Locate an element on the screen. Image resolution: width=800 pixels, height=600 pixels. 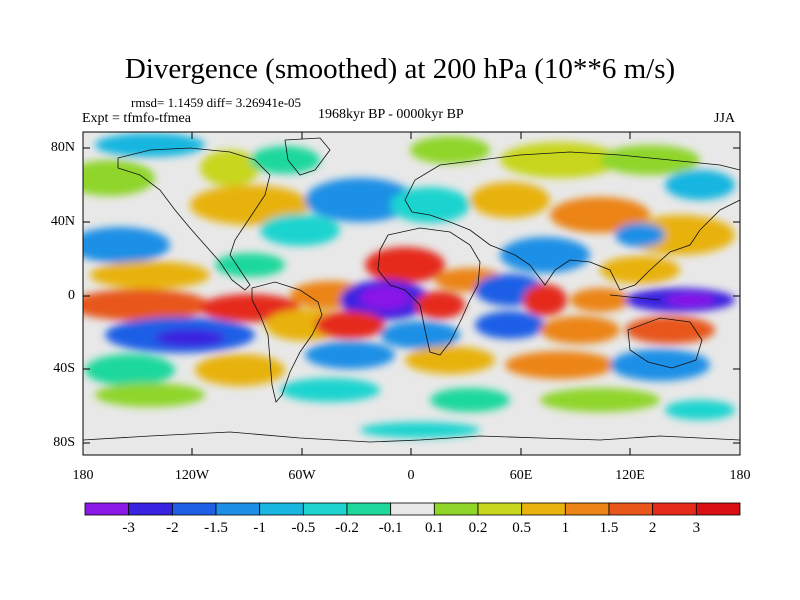
colorbar-label: 1 is located at coordinates (565, 528).